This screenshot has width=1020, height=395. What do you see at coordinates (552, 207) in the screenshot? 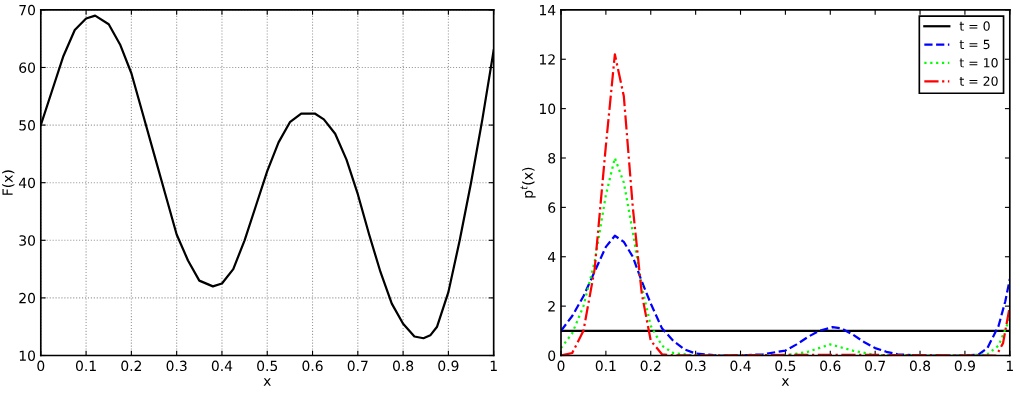
I see `y-tick-label: 6` at bounding box center [552, 207].